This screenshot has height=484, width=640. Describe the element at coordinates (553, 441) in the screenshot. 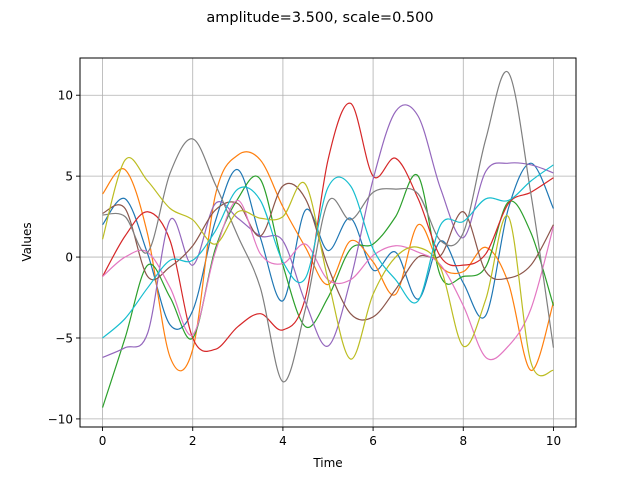

I see `x-tick-label: 10` at that location.